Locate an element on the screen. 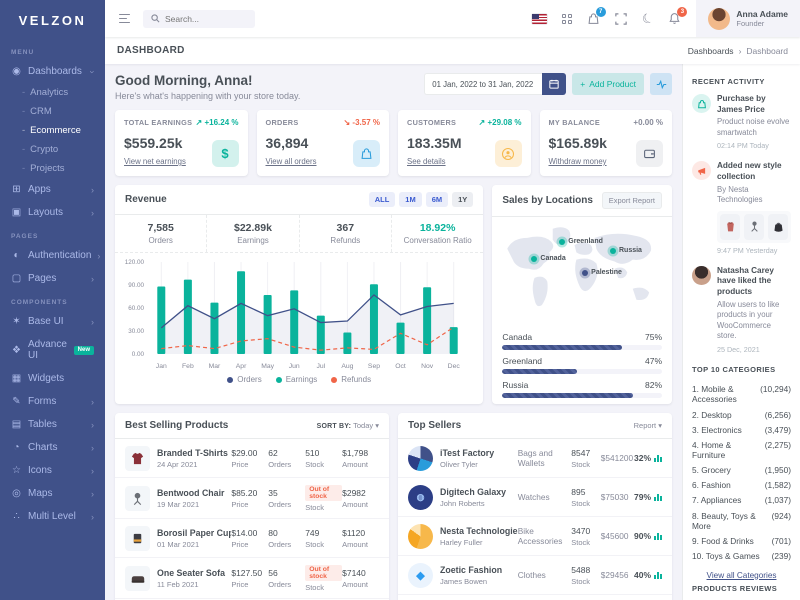 Image resolution: width=800 pixels, height=600 pixels. hamburger-menu-icon is located at coordinates (124, 19).